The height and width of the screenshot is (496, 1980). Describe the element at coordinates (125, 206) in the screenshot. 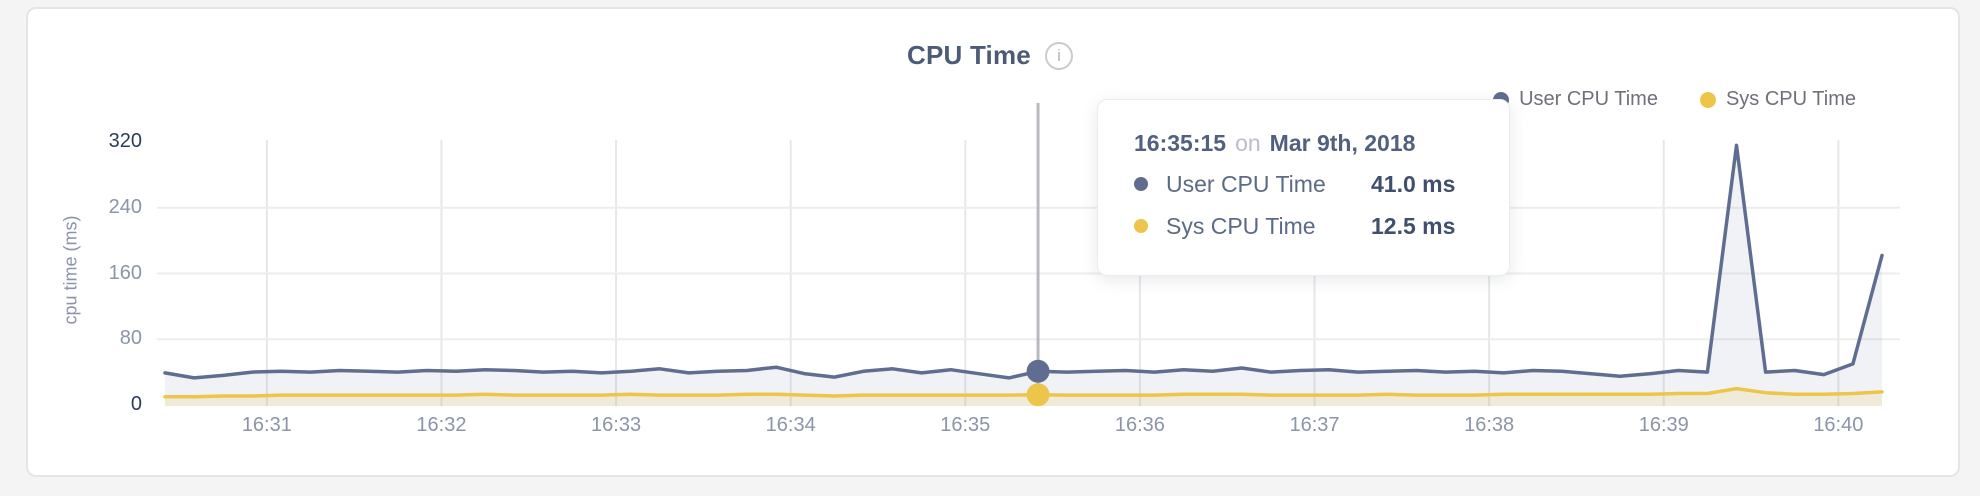

I see `y-tick-label: 240` at that location.